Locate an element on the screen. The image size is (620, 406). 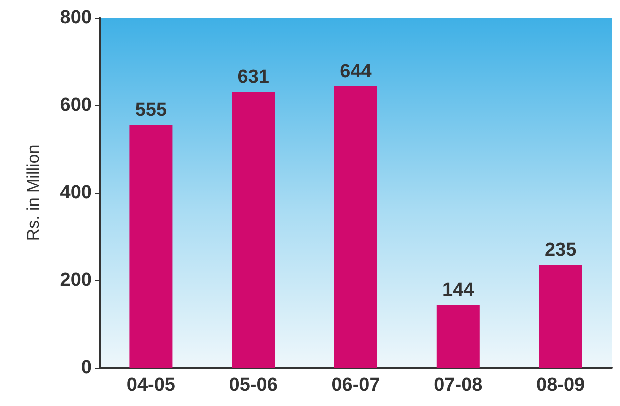
y-tick-label: 600 is located at coordinates (76, 105).